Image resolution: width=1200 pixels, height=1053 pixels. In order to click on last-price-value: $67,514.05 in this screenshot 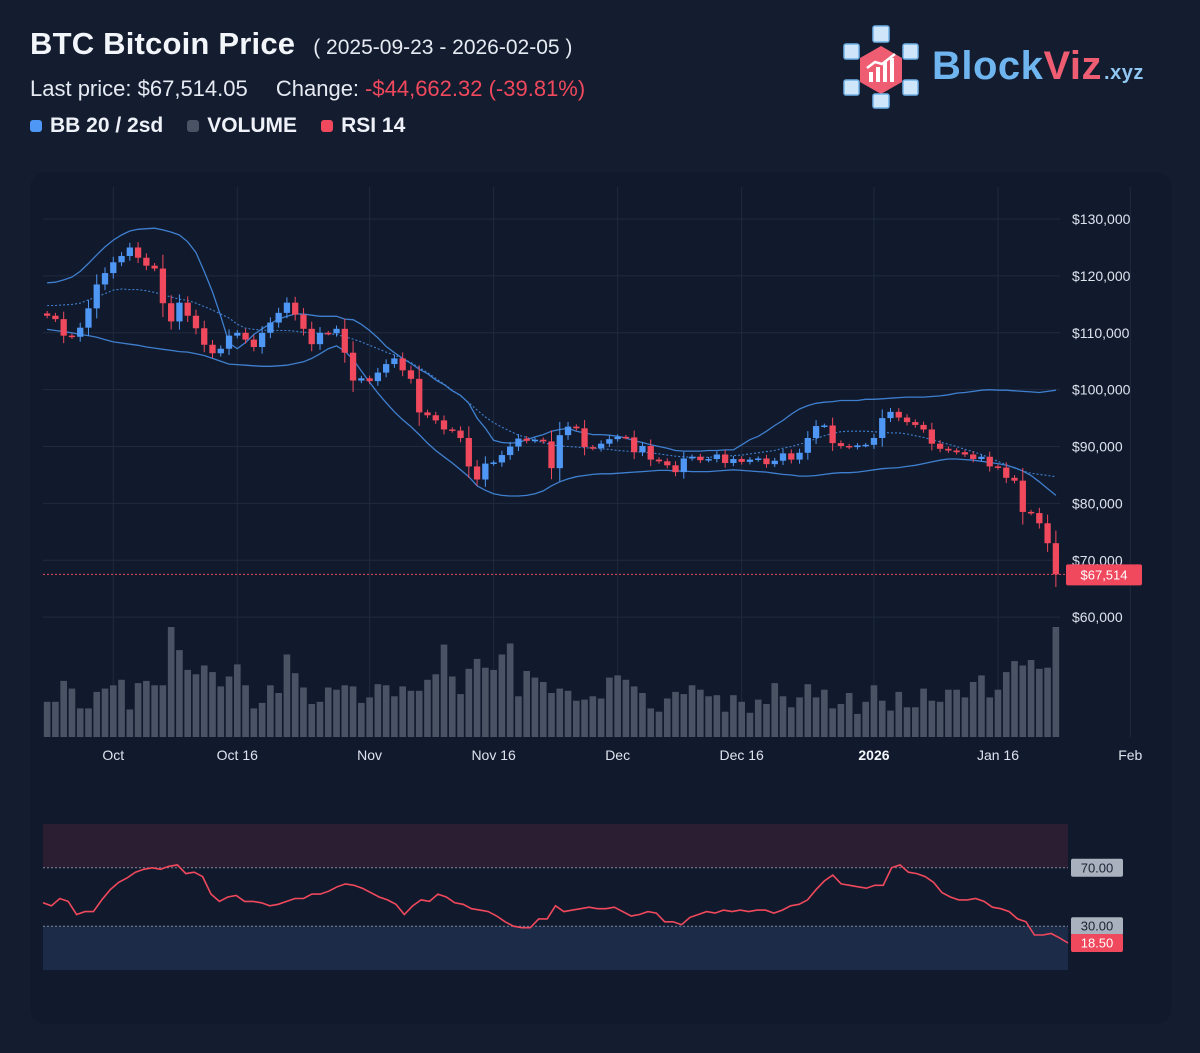, I will do `click(192, 88)`.